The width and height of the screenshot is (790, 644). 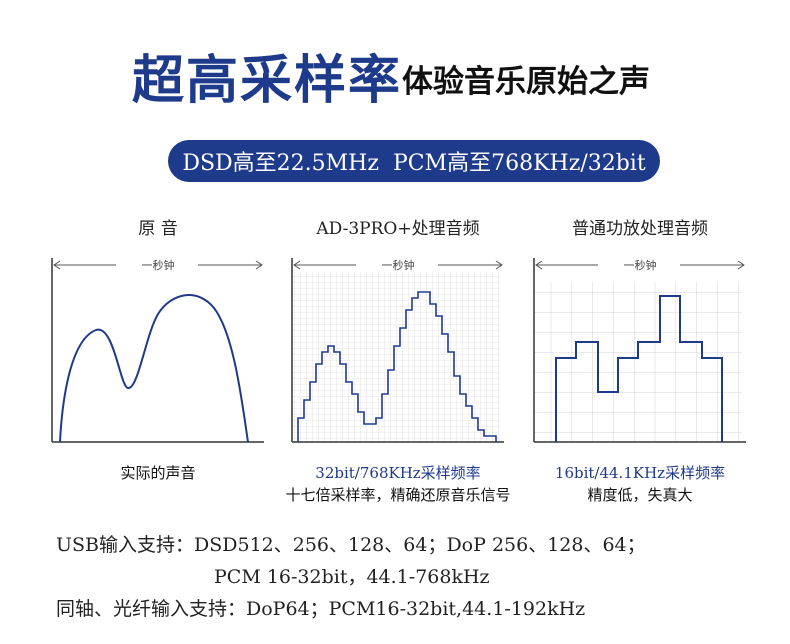 What do you see at coordinates (352, 577) in the screenshot?
I see `usb-spec-line2: PCM 16-32bit，44.1-768kHz` at bounding box center [352, 577].